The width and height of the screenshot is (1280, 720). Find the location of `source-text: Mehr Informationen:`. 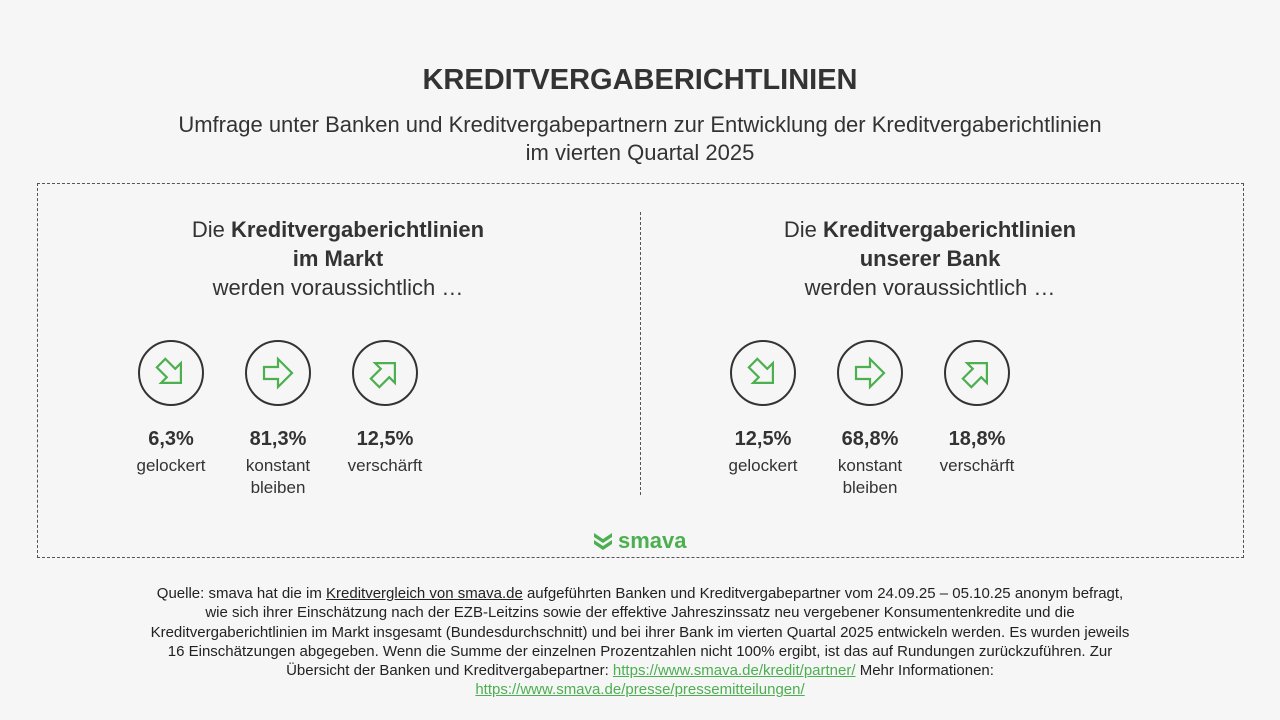

source-text: Mehr Informationen: is located at coordinates (924, 671).